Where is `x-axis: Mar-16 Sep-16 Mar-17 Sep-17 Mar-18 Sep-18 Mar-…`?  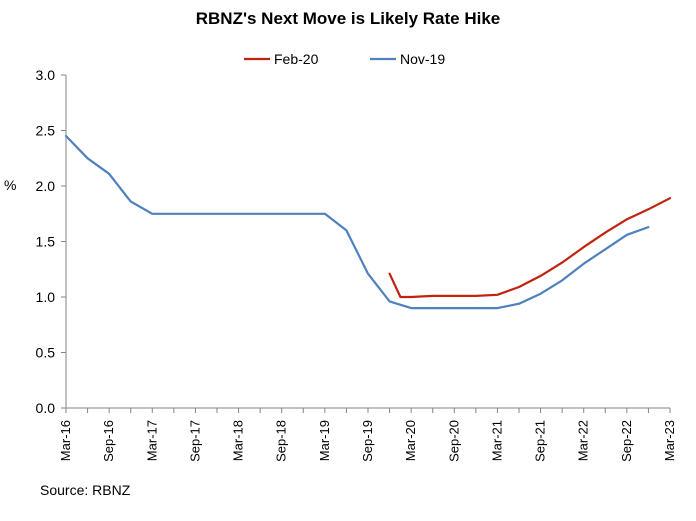
x-axis: Mar-16 Sep-16 Mar-17 Sep-17 Mar-18 Sep-18 Mar-… is located at coordinates (367, 434).